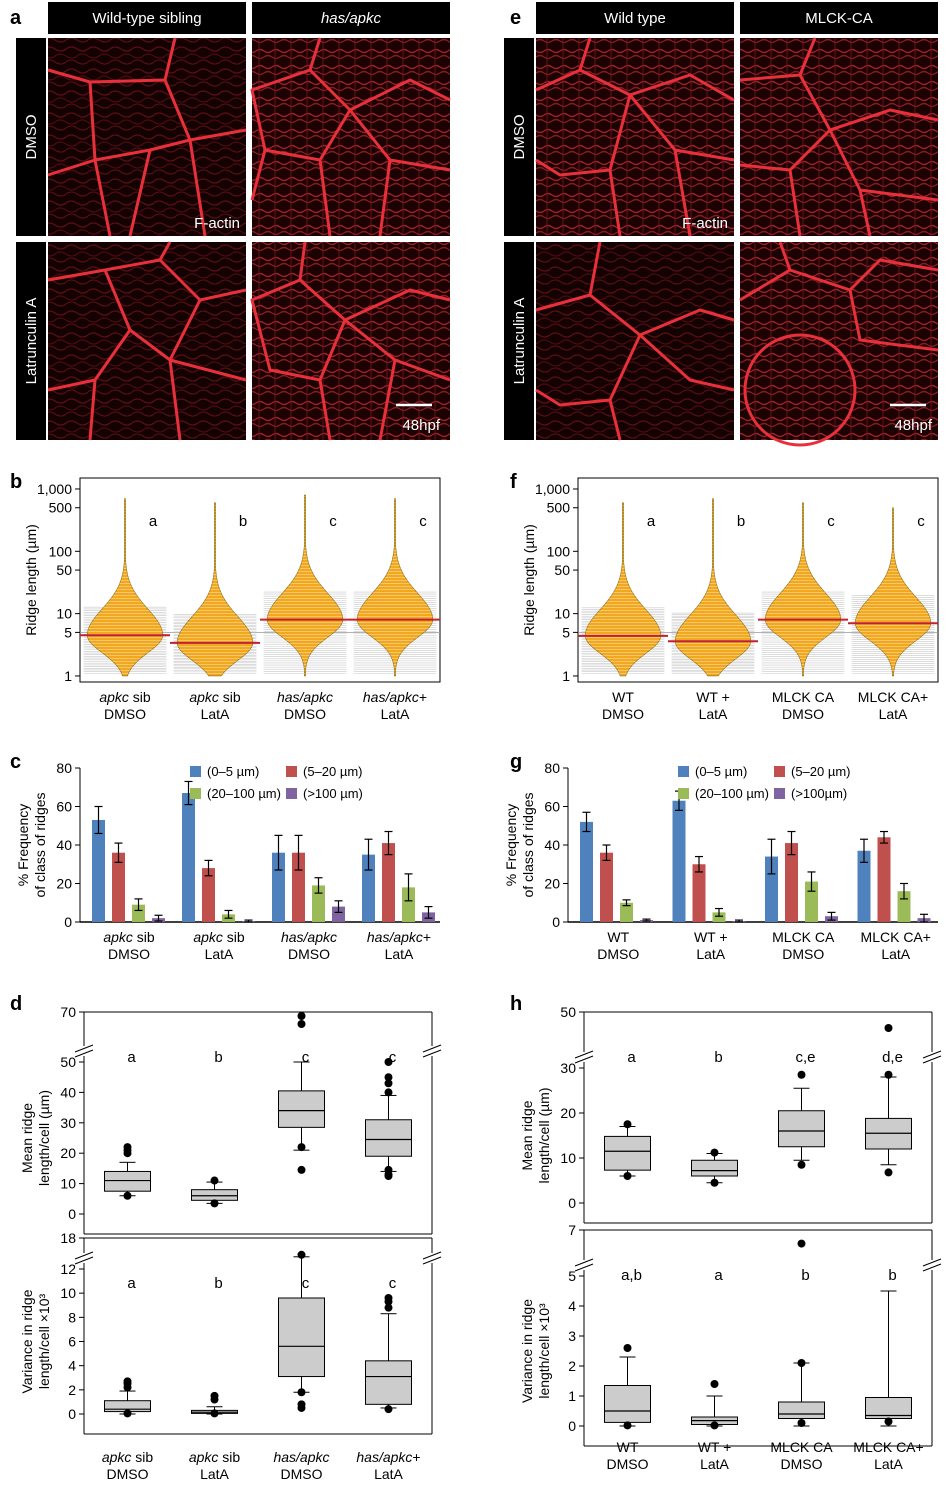 Image resolution: width=946 pixels, height=1492 pixels. I want to click on category-label: apkc sib, so click(128, 1457).